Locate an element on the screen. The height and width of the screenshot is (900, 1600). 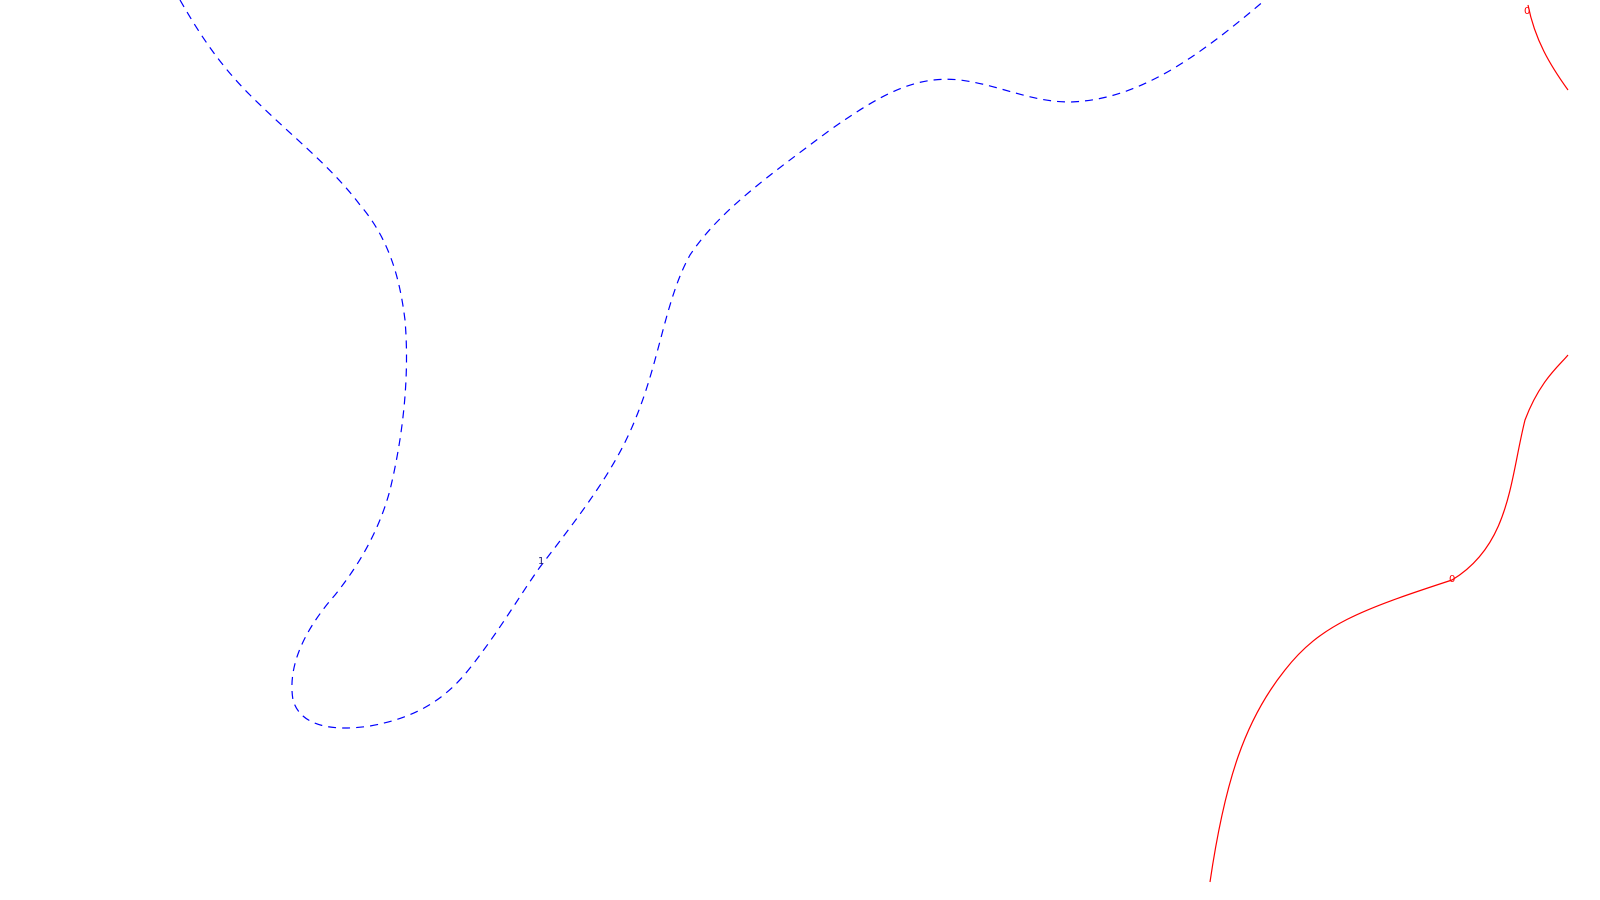
solid-contour-line-lower is located at coordinates (1389, 618).